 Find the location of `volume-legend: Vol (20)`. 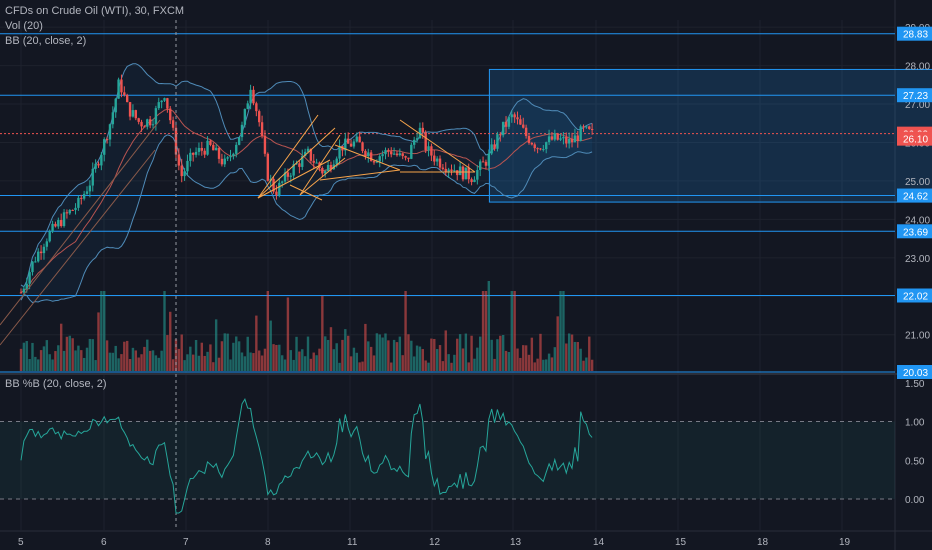

volume-legend: Vol (20) is located at coordinates (24, 26).